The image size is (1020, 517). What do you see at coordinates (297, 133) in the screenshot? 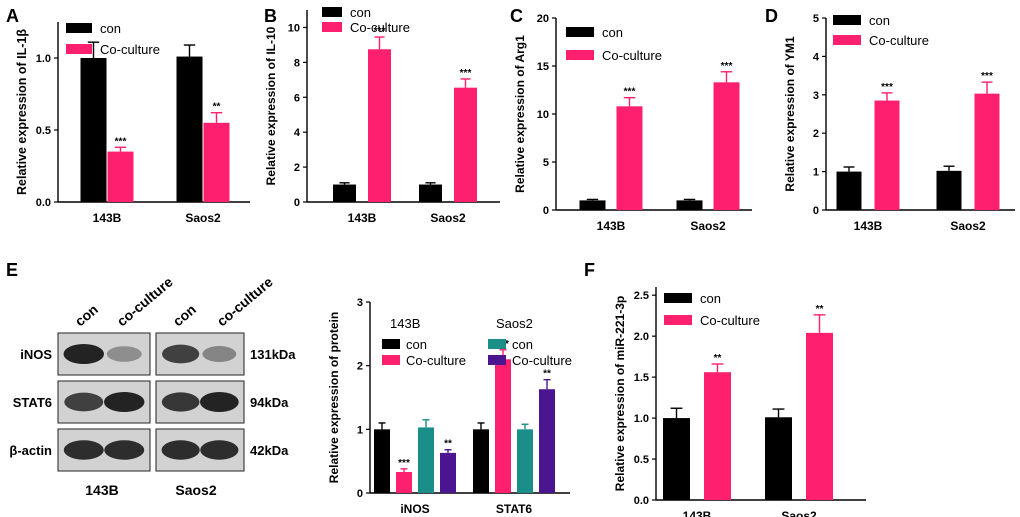
I see `y-tick-label: 4` at bounding box center [297, 133].